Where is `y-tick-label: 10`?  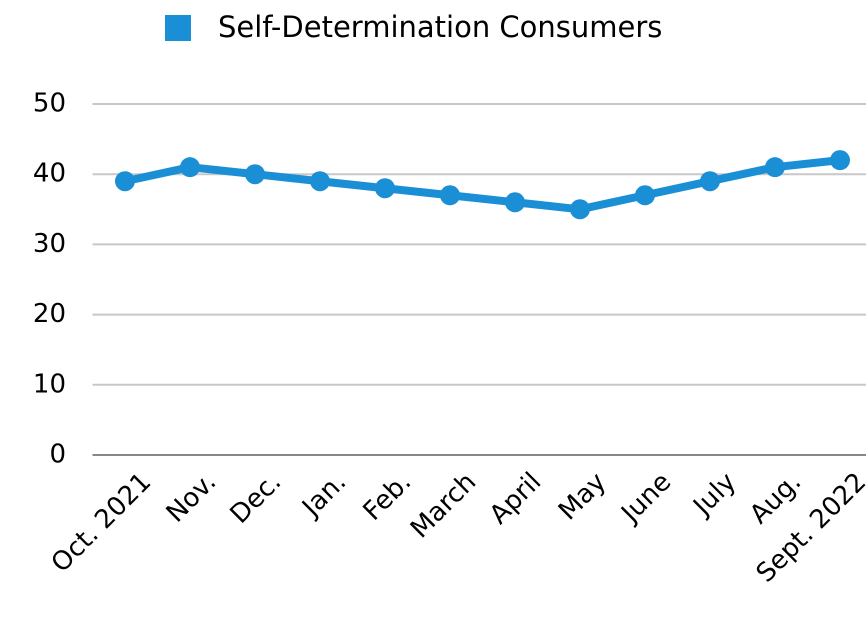 y-tick-label: 10 is located at coordinates (49, 384).